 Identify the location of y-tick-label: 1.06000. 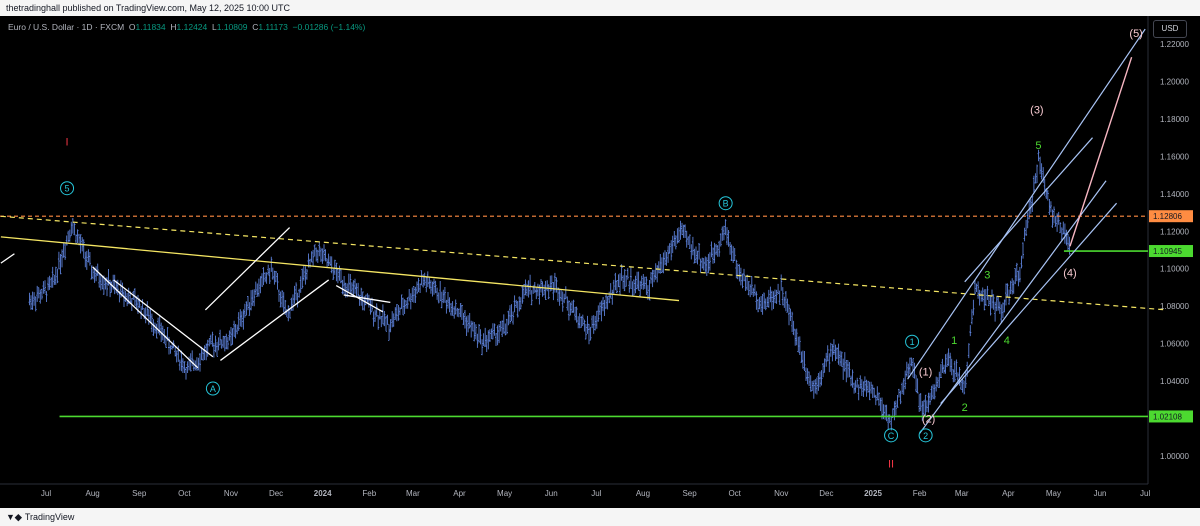
(1174, 344).